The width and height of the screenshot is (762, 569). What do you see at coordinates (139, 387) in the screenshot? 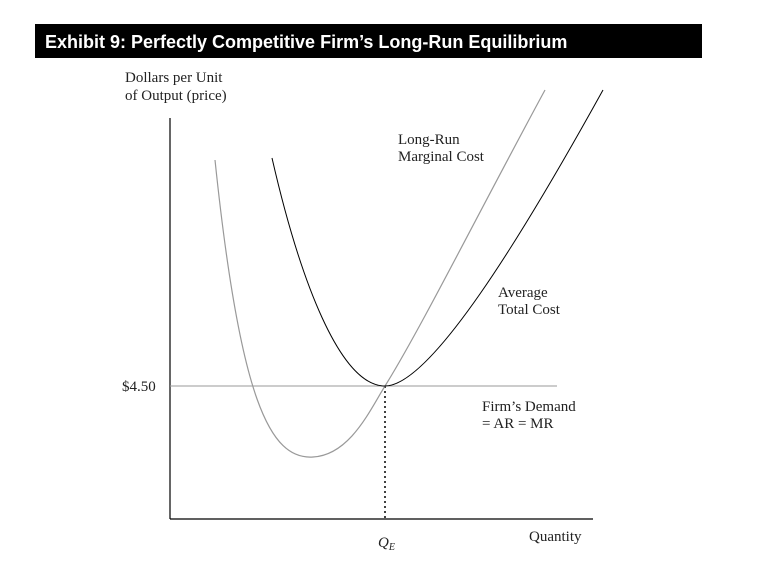
I see `price-label: $4.50` at bounding box center [139, 387].